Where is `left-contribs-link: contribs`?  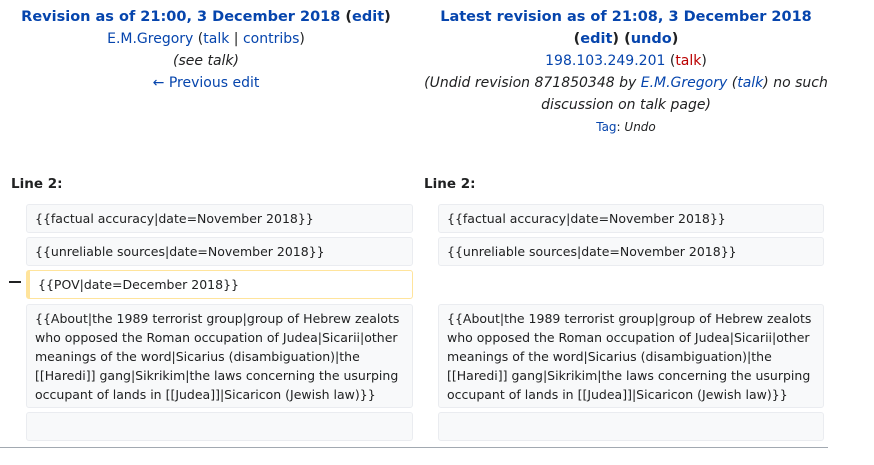
left-contribs-link: contribs is located at coordinates (271, 39).